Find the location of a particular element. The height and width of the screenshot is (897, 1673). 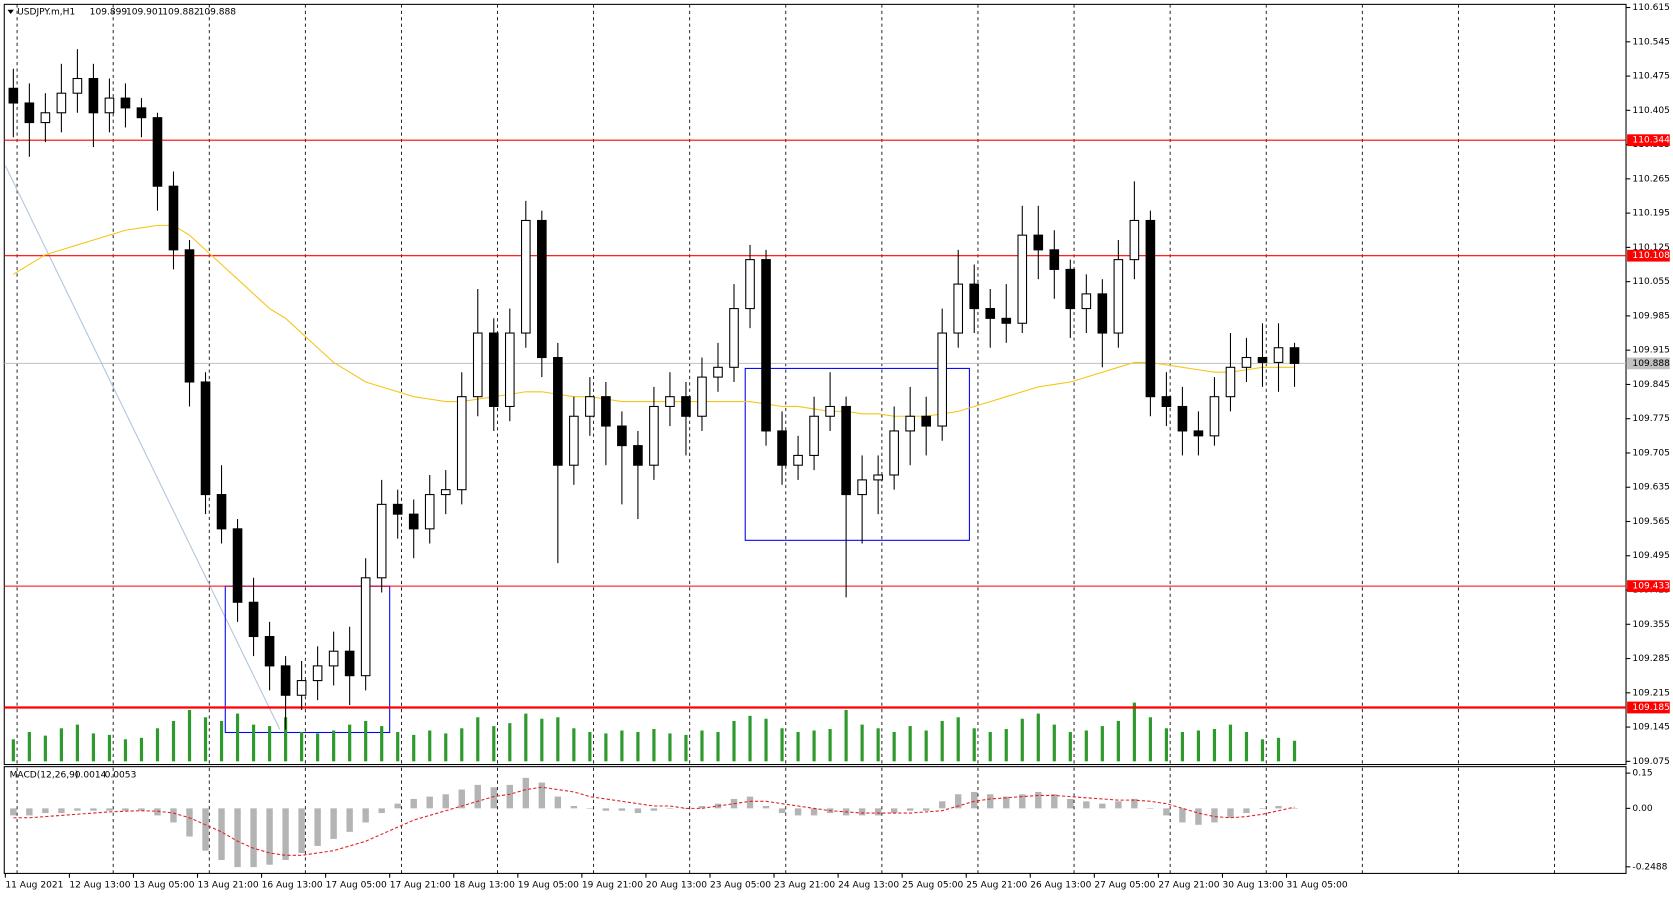

x-tick-label: 30 Aug 13:00 is located at coordinates (1252, 886).